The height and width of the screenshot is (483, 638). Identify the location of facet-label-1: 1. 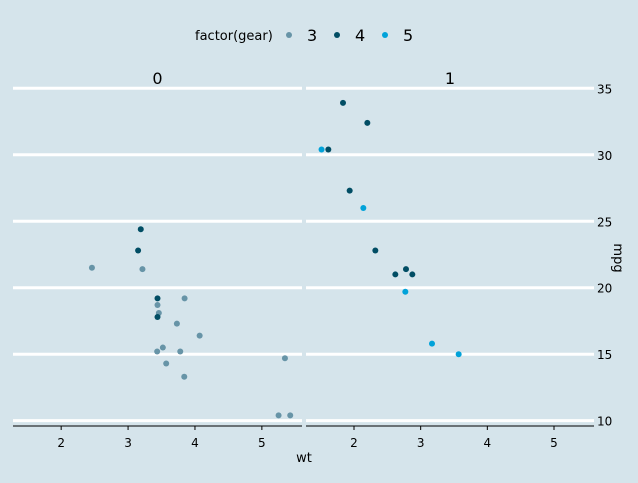
(450, 78).